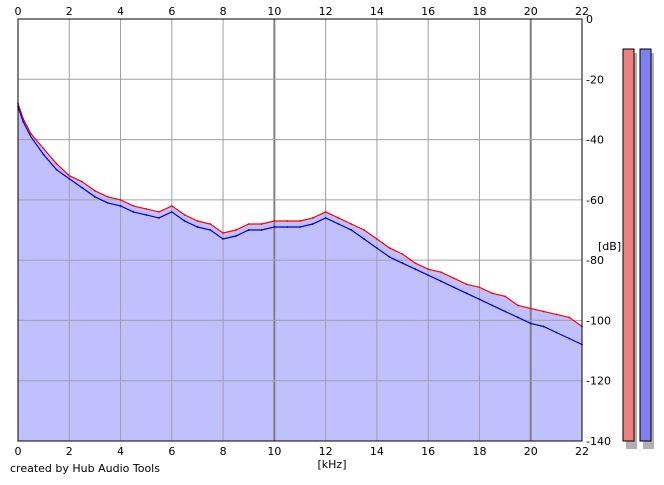 Image resolution: width=664 pixels, height=485 pixels. What do you see at coordinates (595, 200) in the screenshot?
I see `y-tick-label: -60` at bounding box center [595, 200].